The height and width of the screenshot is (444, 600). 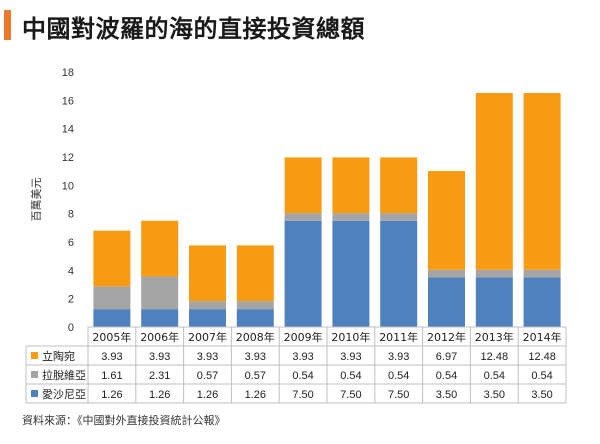 I want to click on y-tick-label: 10, so click(x=68, y=186).